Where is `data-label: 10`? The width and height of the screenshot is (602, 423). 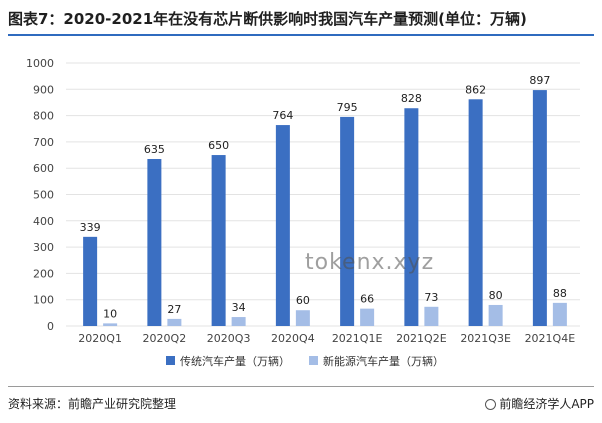 data-label: 10 is located at coordinates (110, 313).